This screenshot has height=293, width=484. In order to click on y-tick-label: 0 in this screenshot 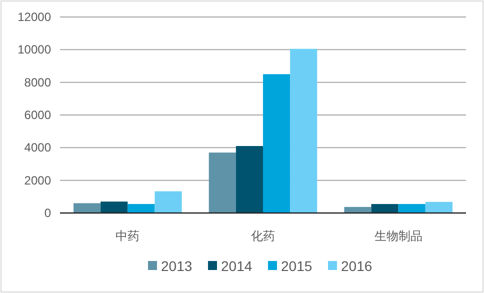, I will do `click(48, 213)`.